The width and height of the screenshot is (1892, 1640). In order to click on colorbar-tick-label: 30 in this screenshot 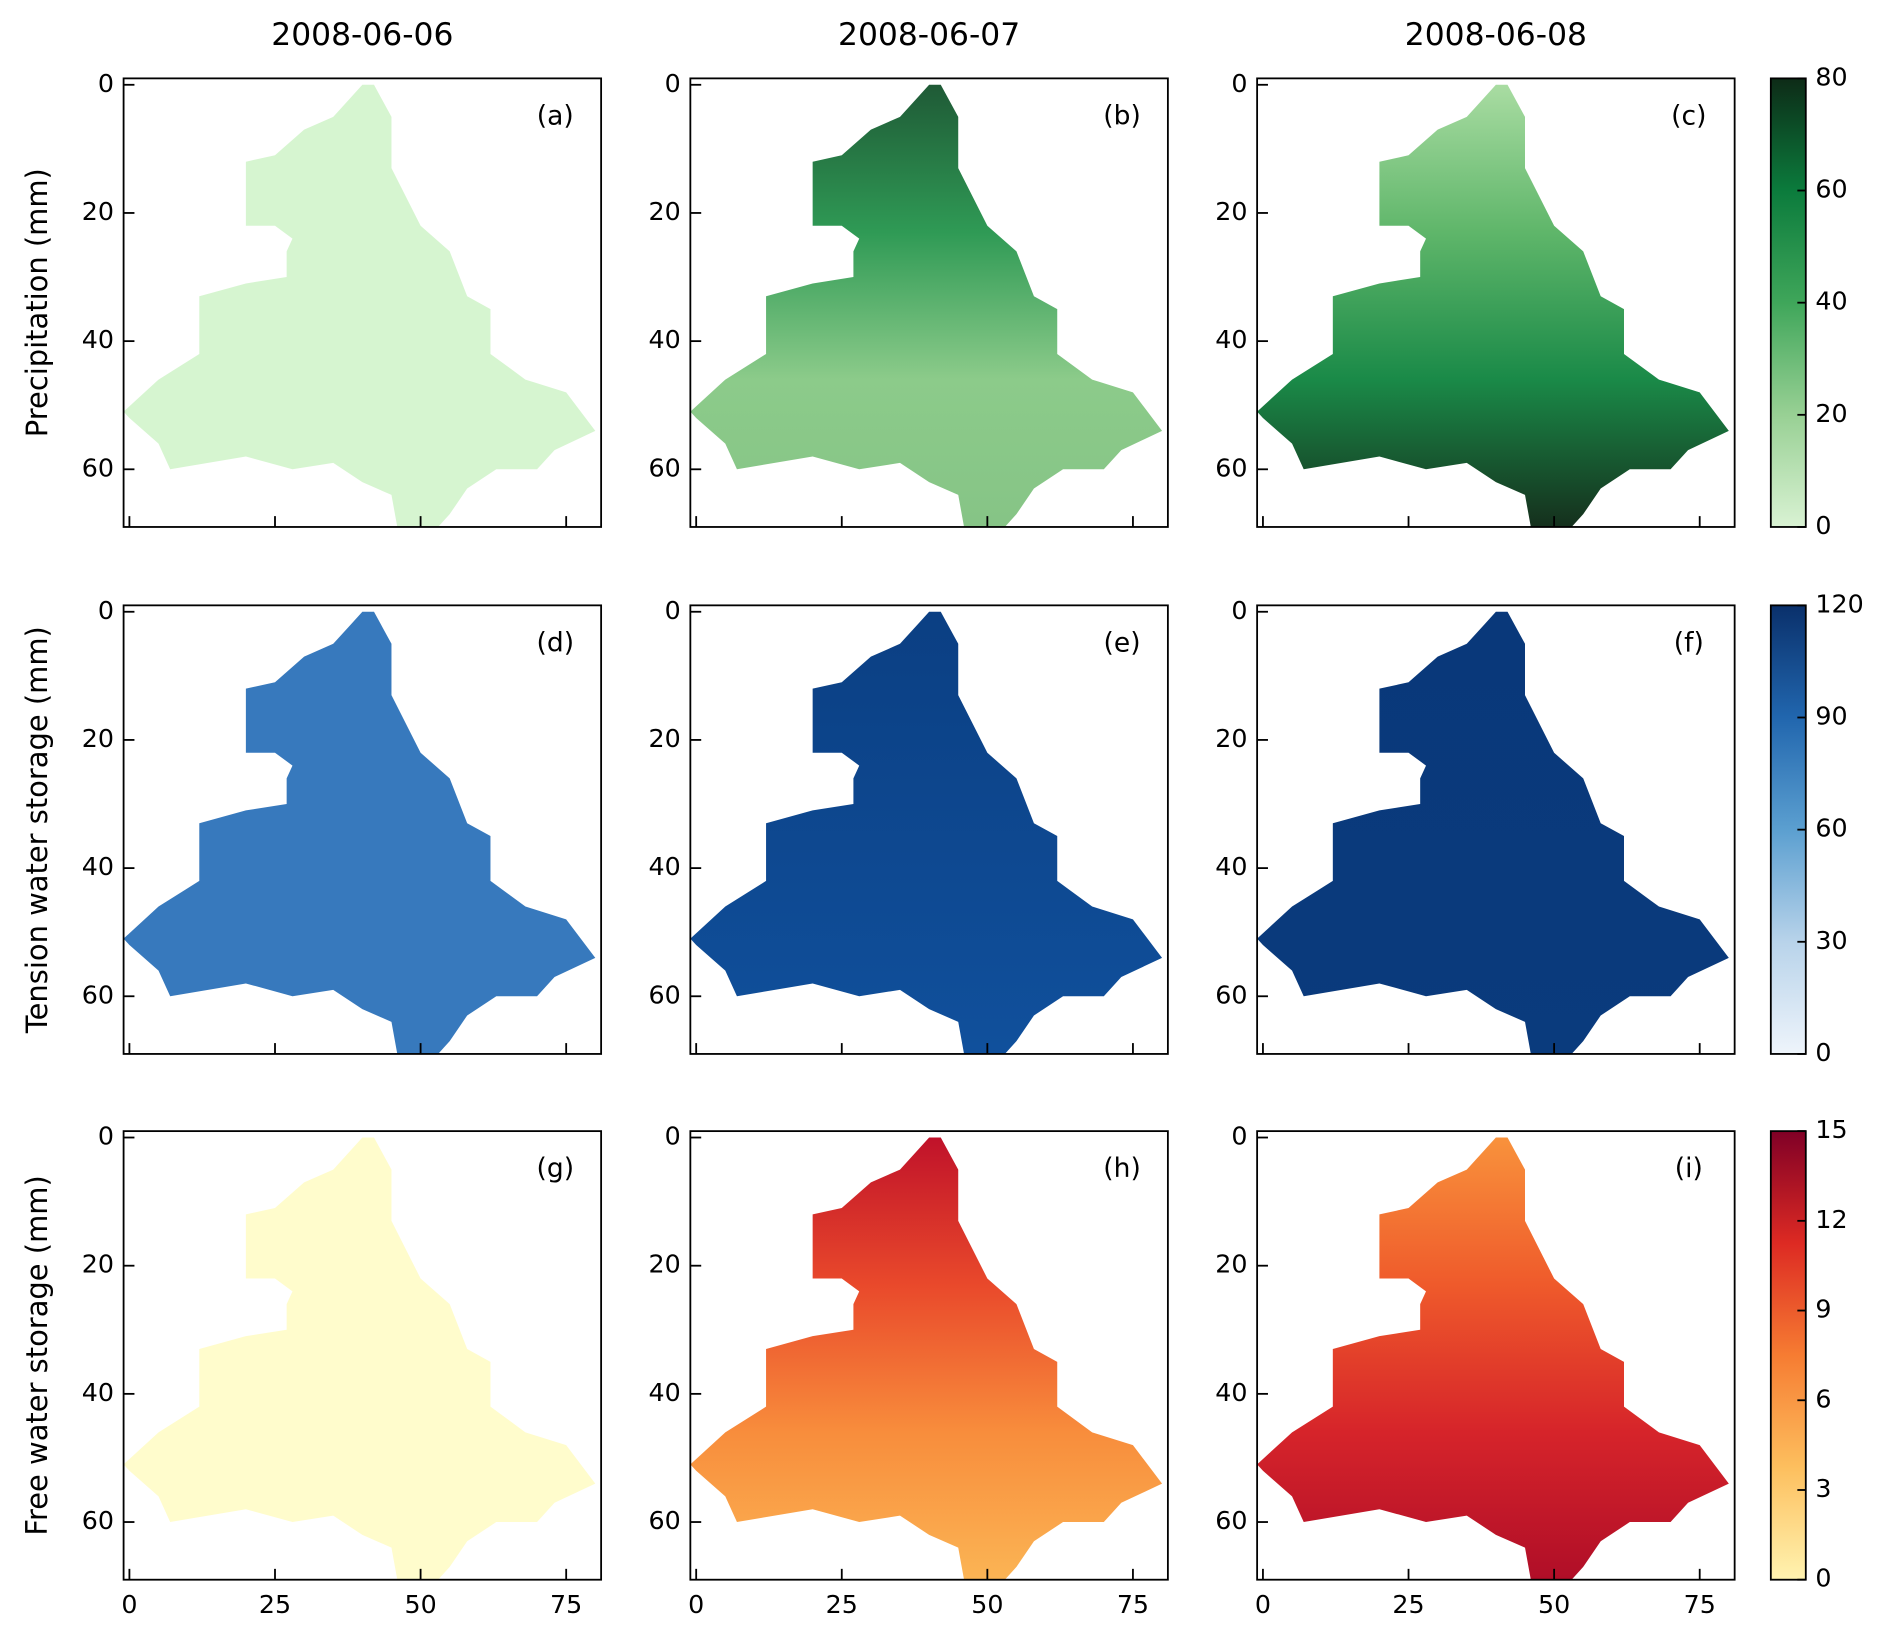, I will do `click(1831, 940)`.